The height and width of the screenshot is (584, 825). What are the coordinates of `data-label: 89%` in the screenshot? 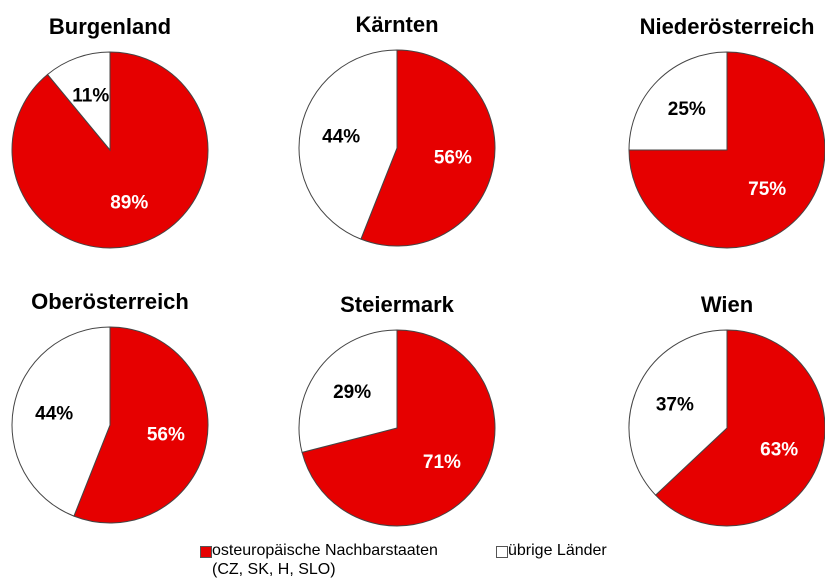 It's located at (129, 202).